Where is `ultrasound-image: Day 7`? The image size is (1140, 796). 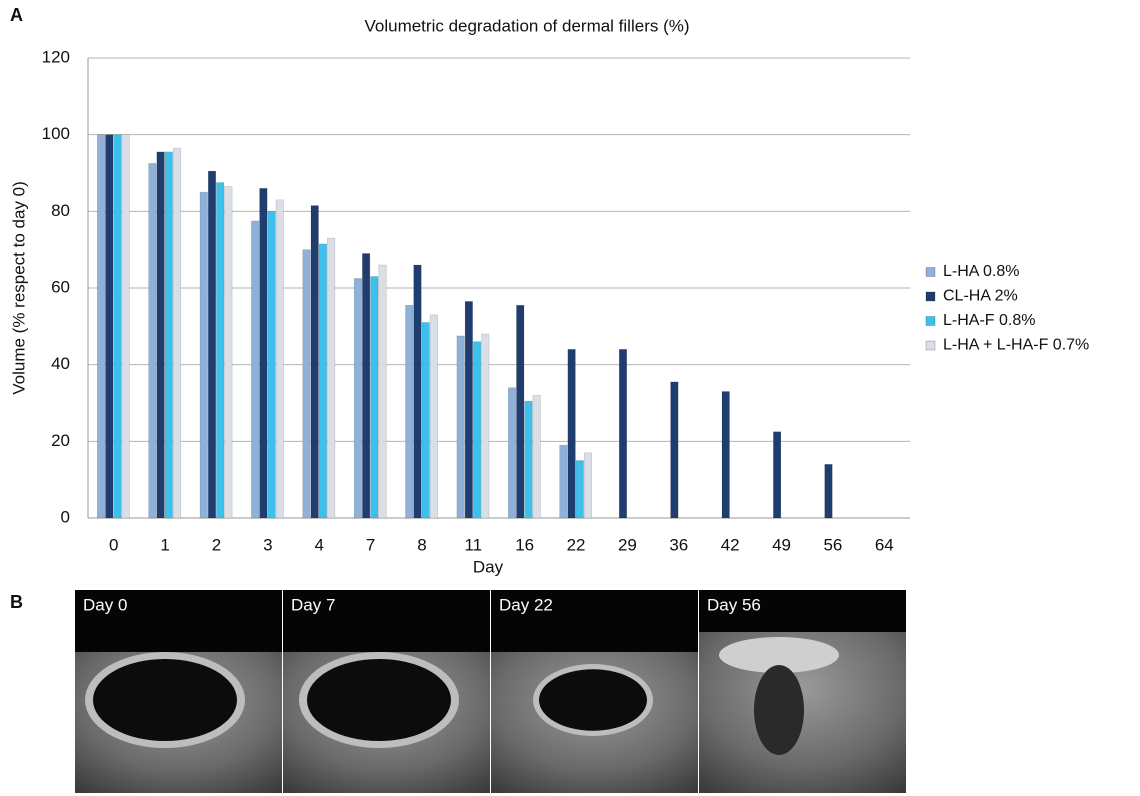 ultrasound-image: Day 7 is located at coordinates (386, 691).